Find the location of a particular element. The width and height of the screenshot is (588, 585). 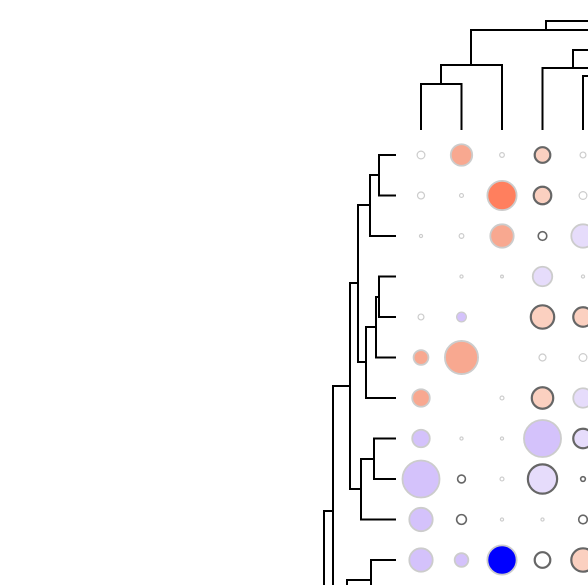

bubble-r1-c1 is located at coordinates (421, 155).